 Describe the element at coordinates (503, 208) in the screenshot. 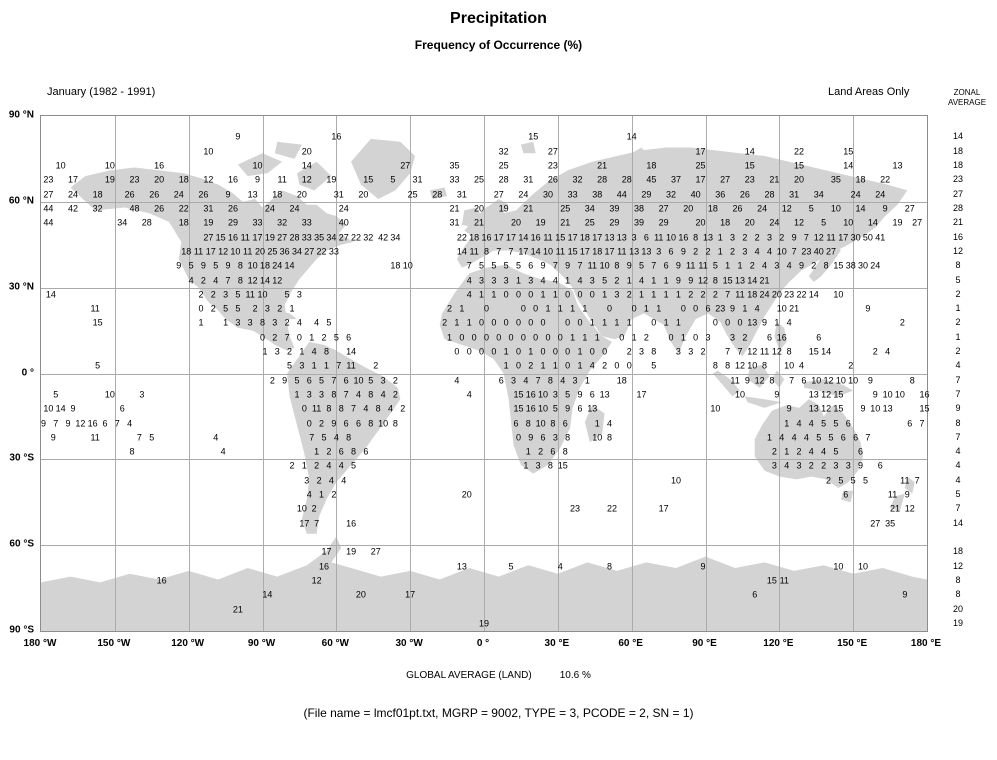

I see `grid-value: 19` at that location.